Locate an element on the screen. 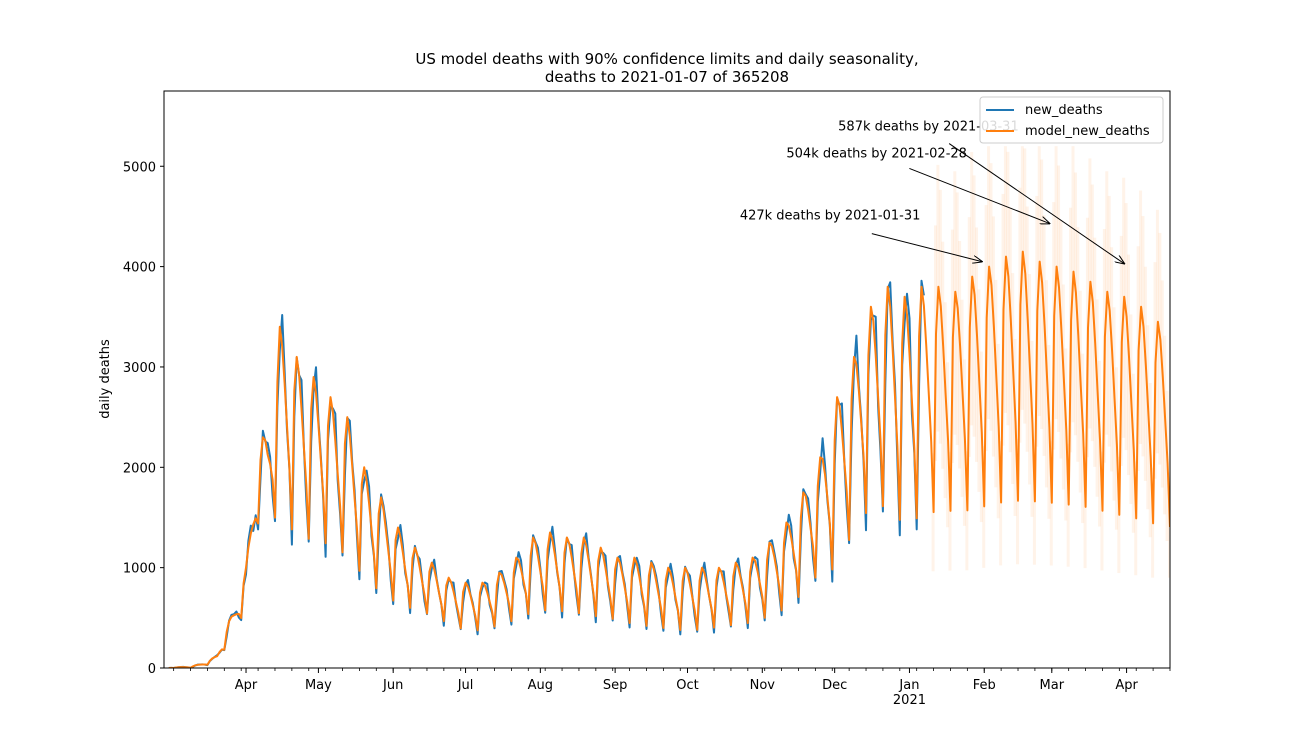  legend: new_deaths model_new_deaths is located at coordinates (1071, 120).